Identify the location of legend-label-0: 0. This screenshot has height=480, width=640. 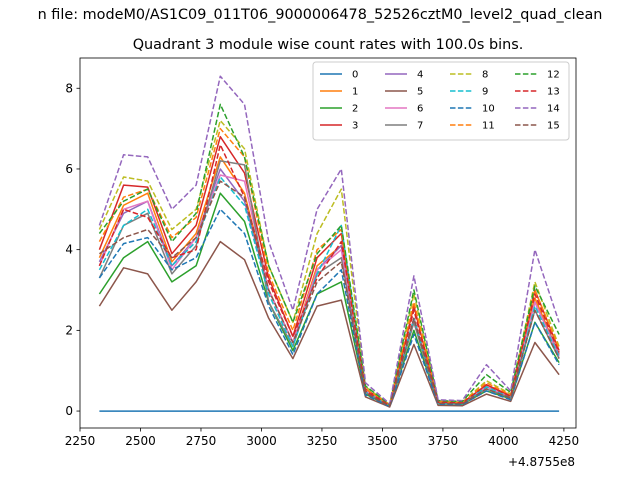
(355, 75).